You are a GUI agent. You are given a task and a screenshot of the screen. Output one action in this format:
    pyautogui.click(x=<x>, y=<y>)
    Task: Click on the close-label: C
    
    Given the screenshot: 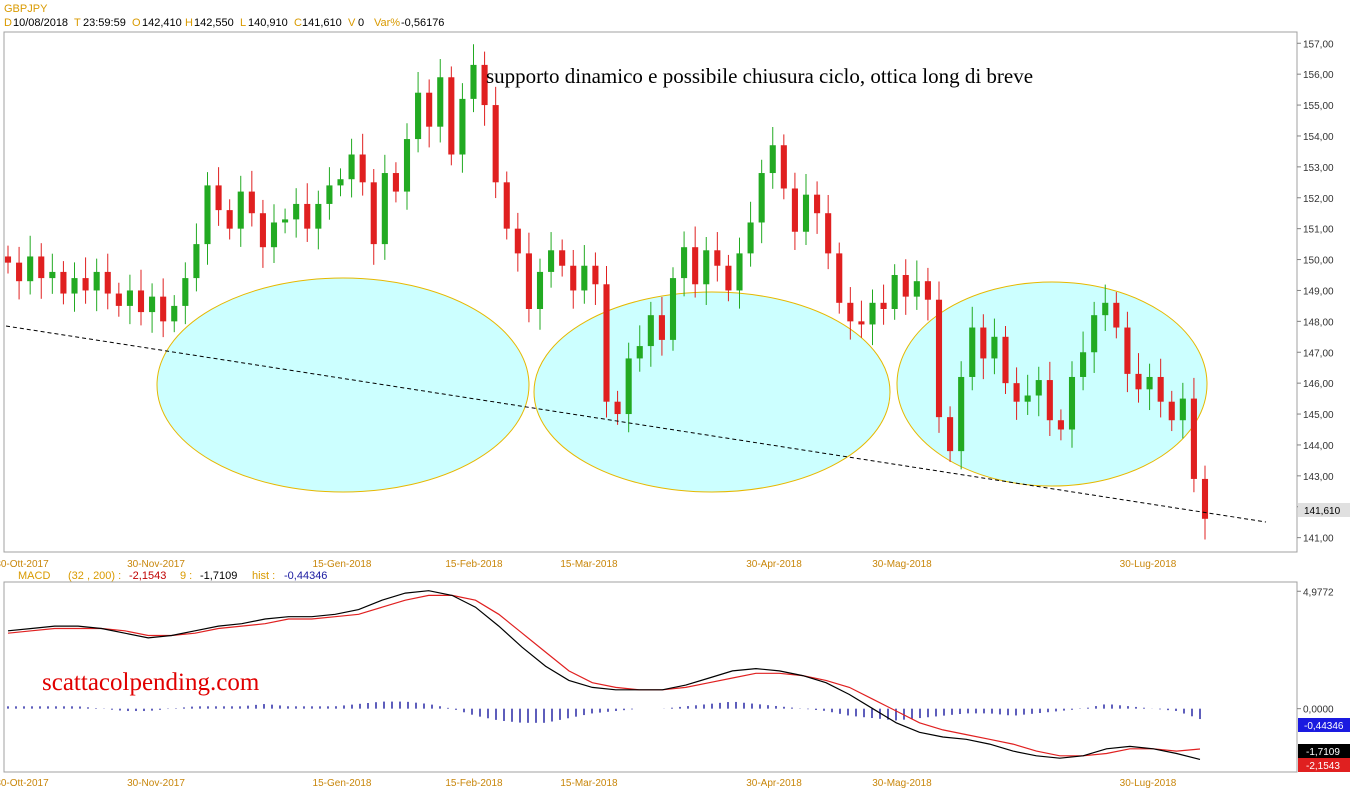 What is the action you would take?
    pyautogui.click(x=298, y=23)
    